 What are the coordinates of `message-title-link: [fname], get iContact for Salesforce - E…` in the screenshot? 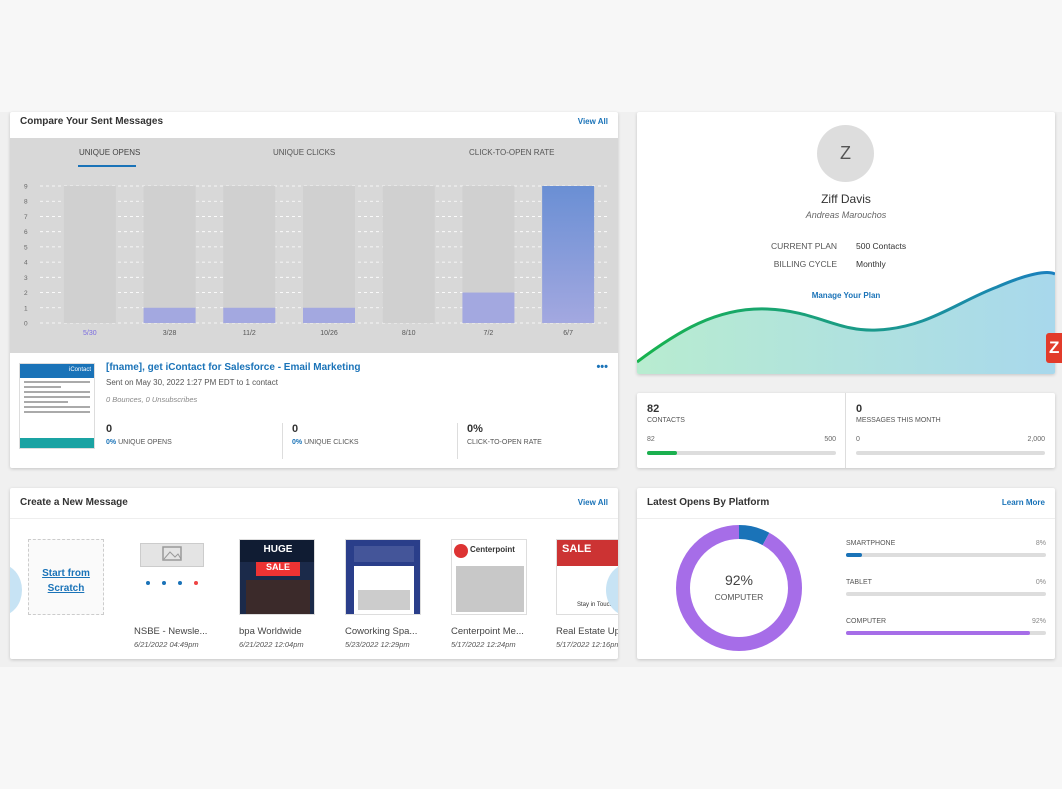 It's located at (233, 367).